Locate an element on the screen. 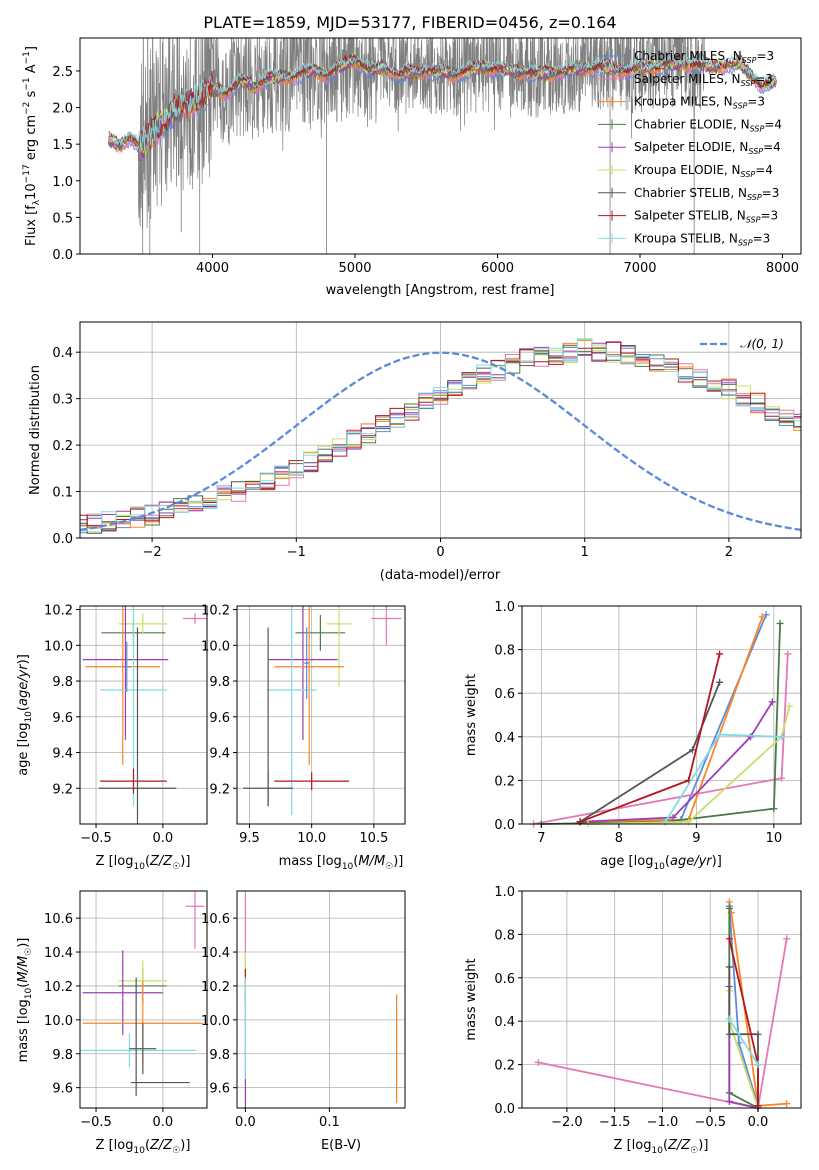 This screenshot has height=1170, width=819. x-tick-label: 10.0 is located at coordinates (311, 838).